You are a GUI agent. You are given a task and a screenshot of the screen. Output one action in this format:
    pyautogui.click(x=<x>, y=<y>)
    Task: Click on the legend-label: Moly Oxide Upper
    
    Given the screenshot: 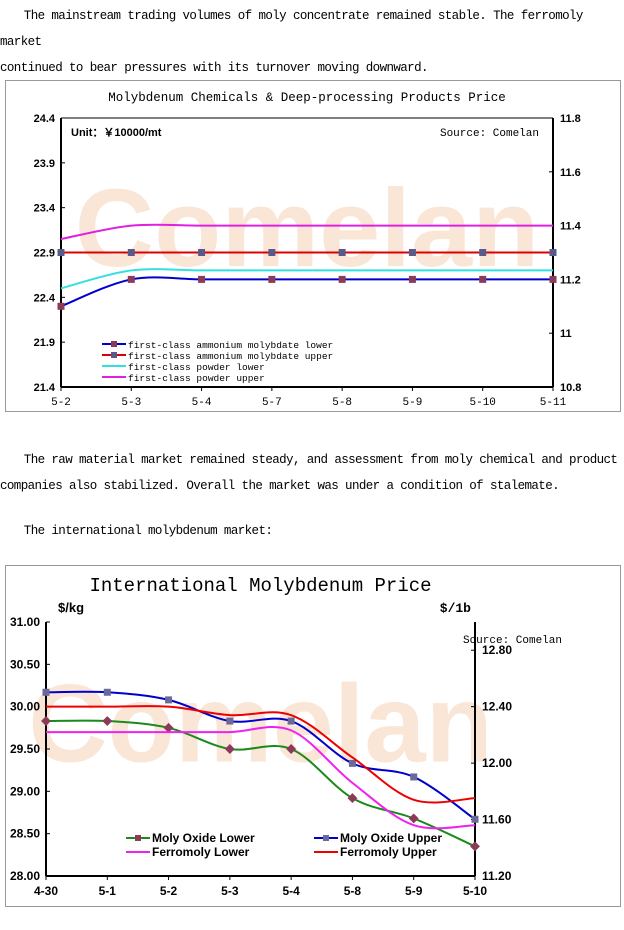 What is the action you would take?
    pyautogui.click(x=391, y=838)
    